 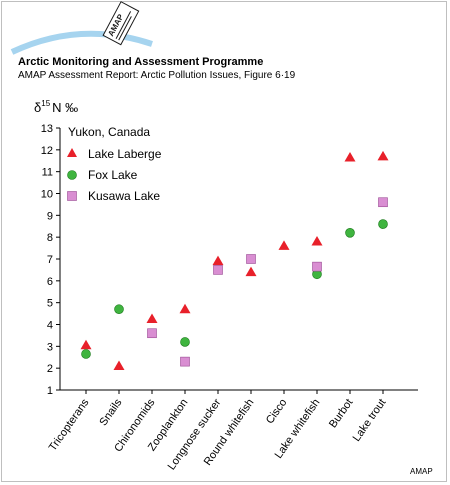 What do you see at coordinates (125, 154) in the screenshot?
I see `legend-label-lake-laberge: Lake Laberge` at bounding box center [125, 154].